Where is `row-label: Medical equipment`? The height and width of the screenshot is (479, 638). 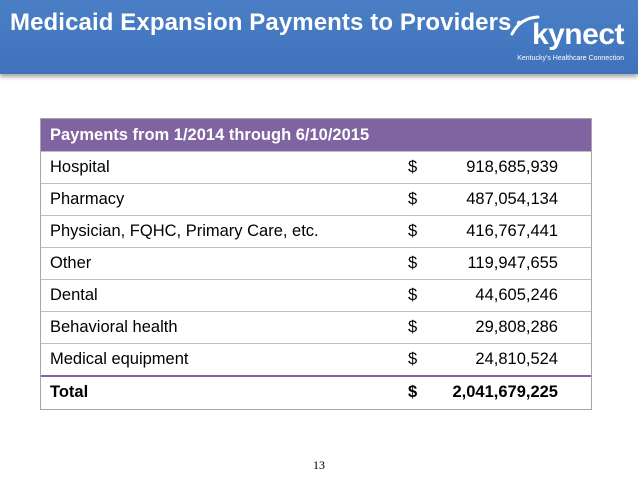 row-label: Medical equipment is located at coordinates (119, 359).